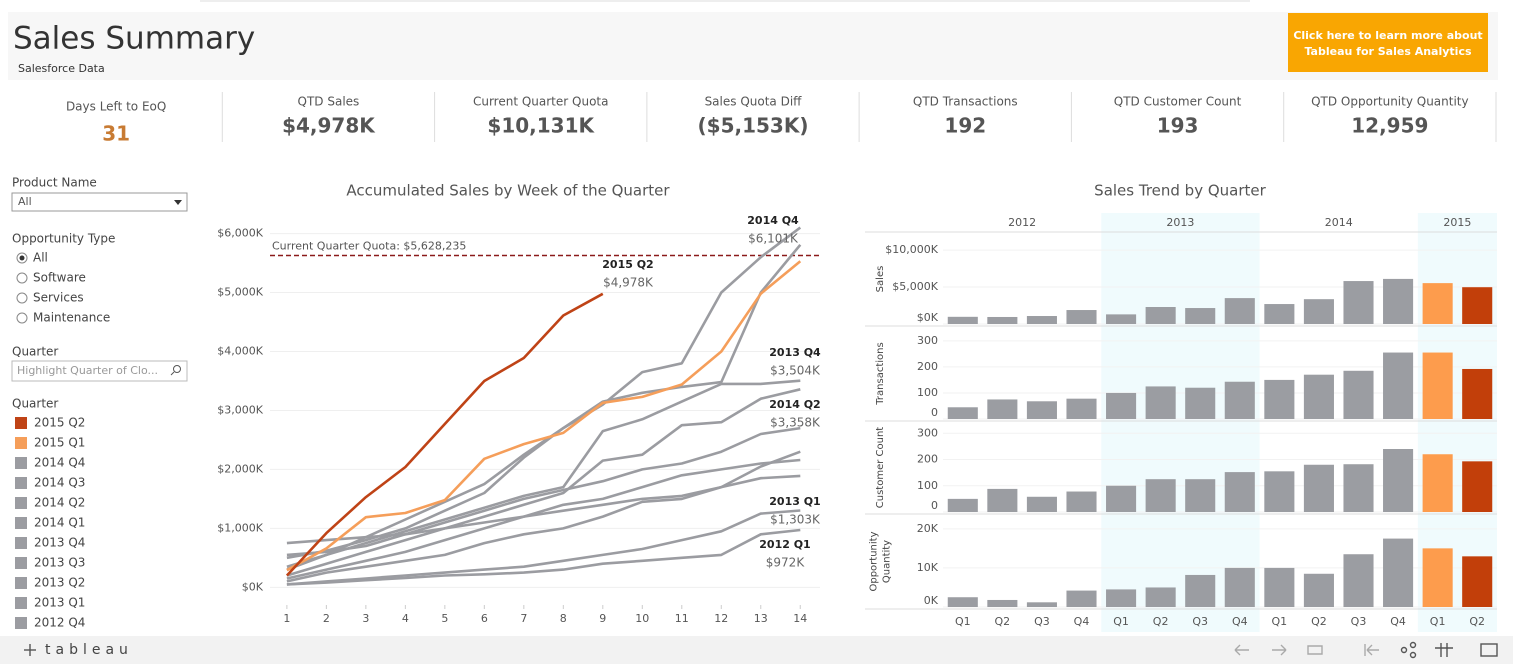  Describe the element at coordinates (329, 102) in the screenshot. I see `kpi-label: QTD Sales` at that location.